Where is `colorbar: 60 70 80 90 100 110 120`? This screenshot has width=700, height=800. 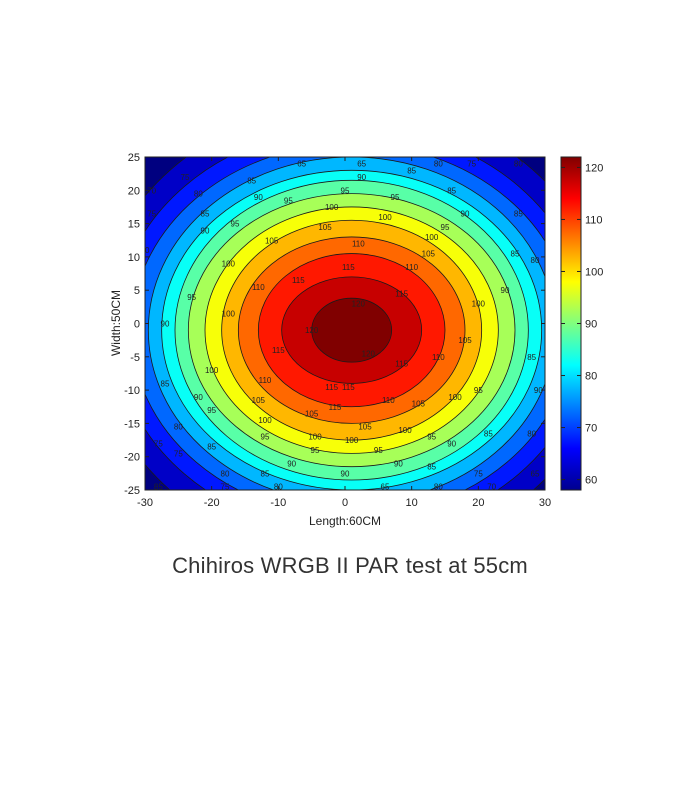
colorbar: 60 70 80 90 100 110 120 is located at coordinates (581, 323).